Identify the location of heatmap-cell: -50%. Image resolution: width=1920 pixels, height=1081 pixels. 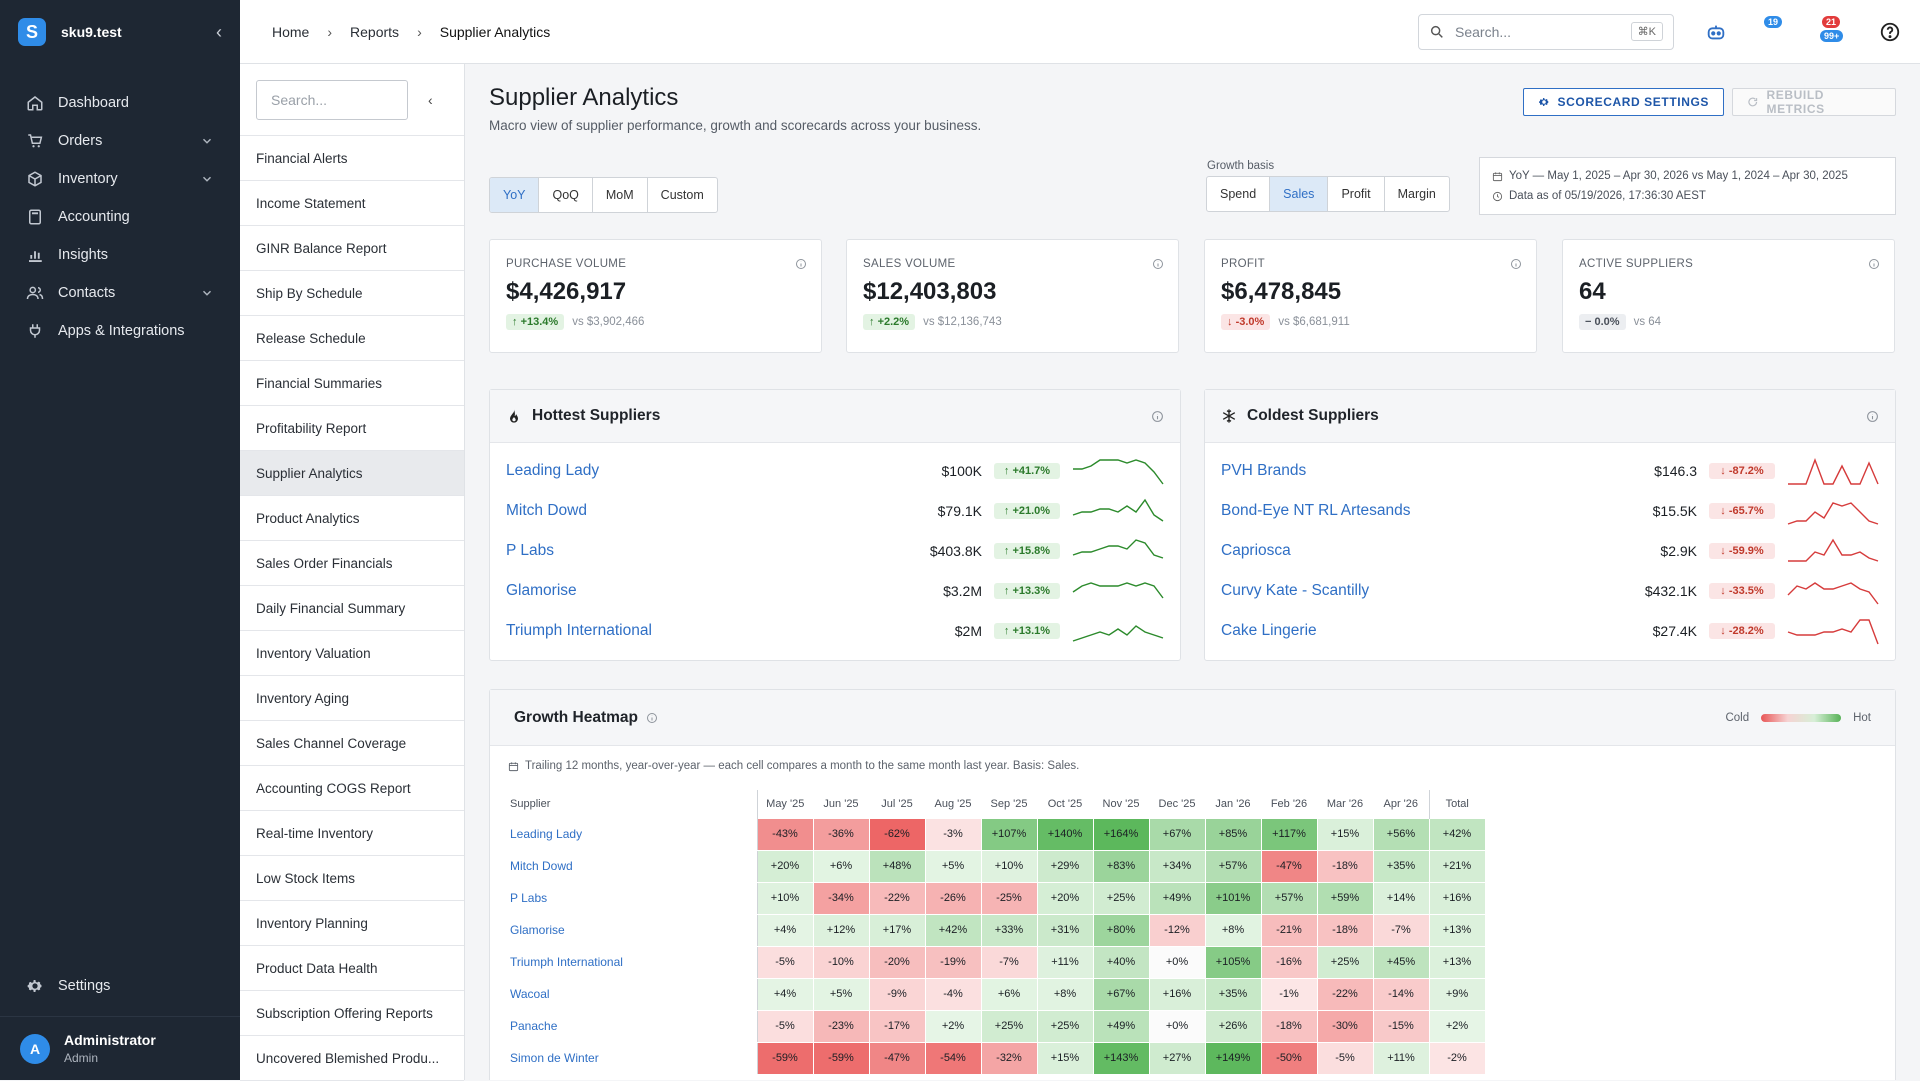
(1289, 1058).